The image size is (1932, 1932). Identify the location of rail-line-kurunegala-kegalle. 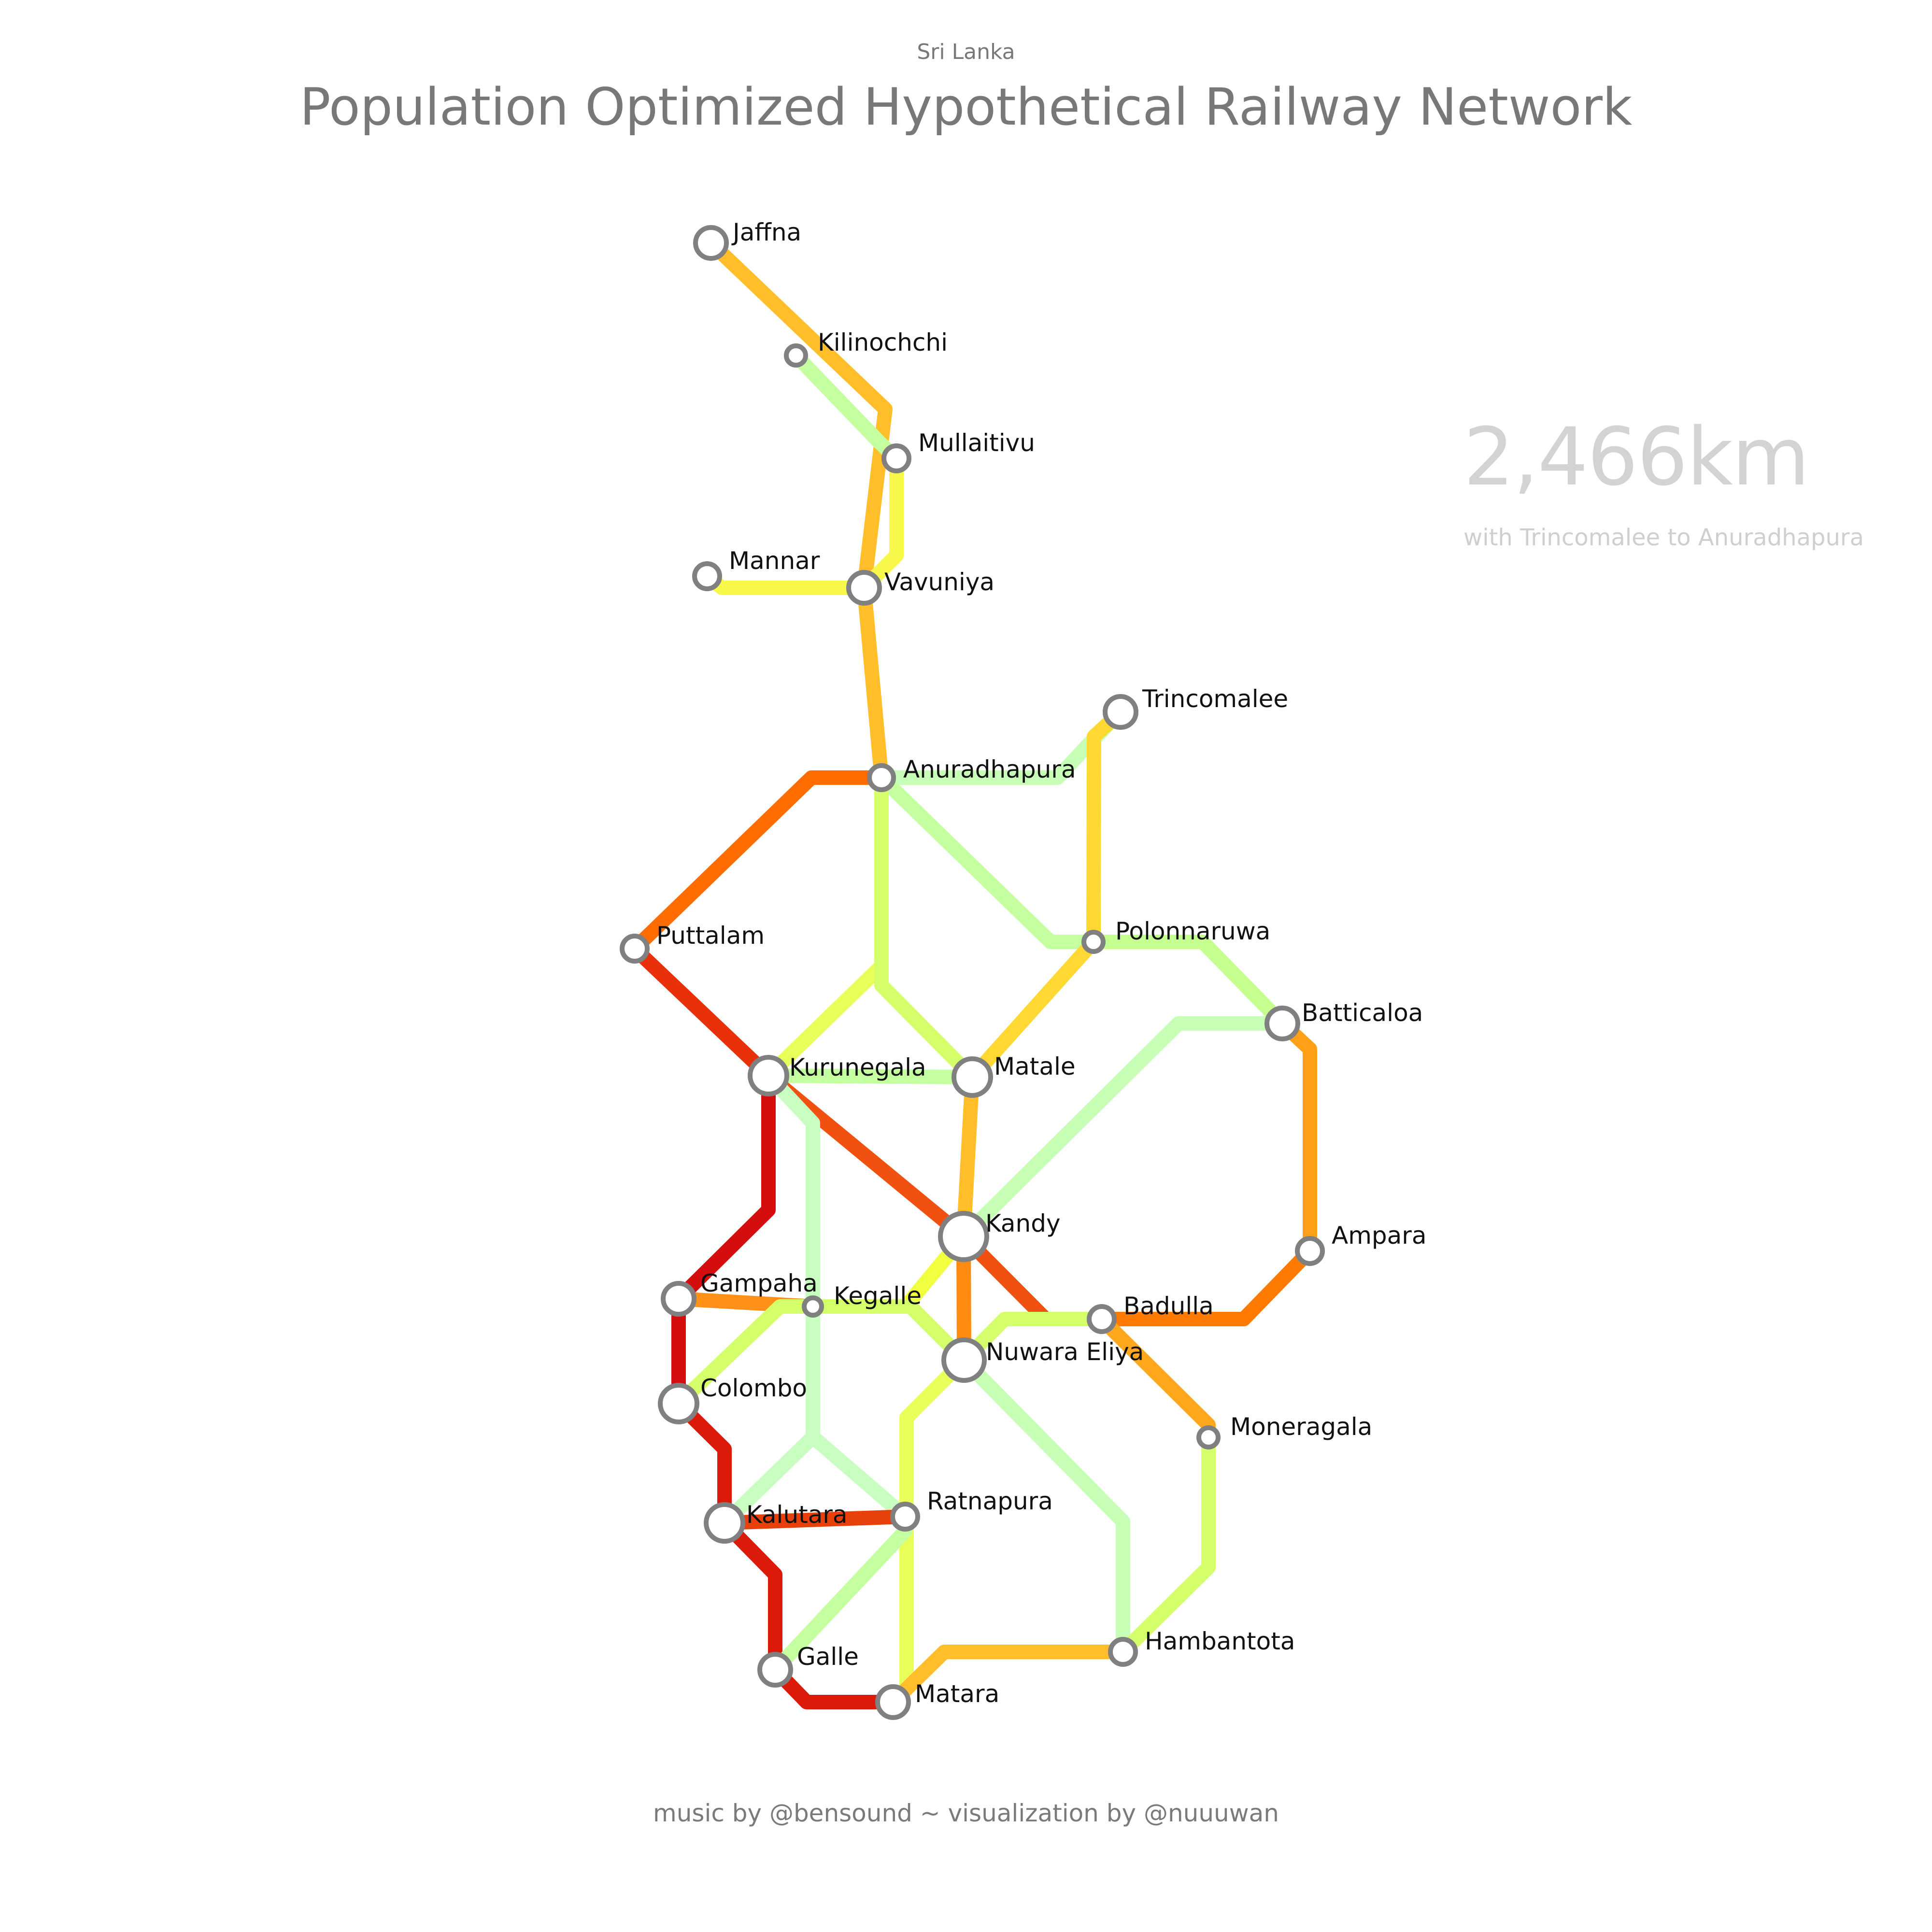
(790, 1191).